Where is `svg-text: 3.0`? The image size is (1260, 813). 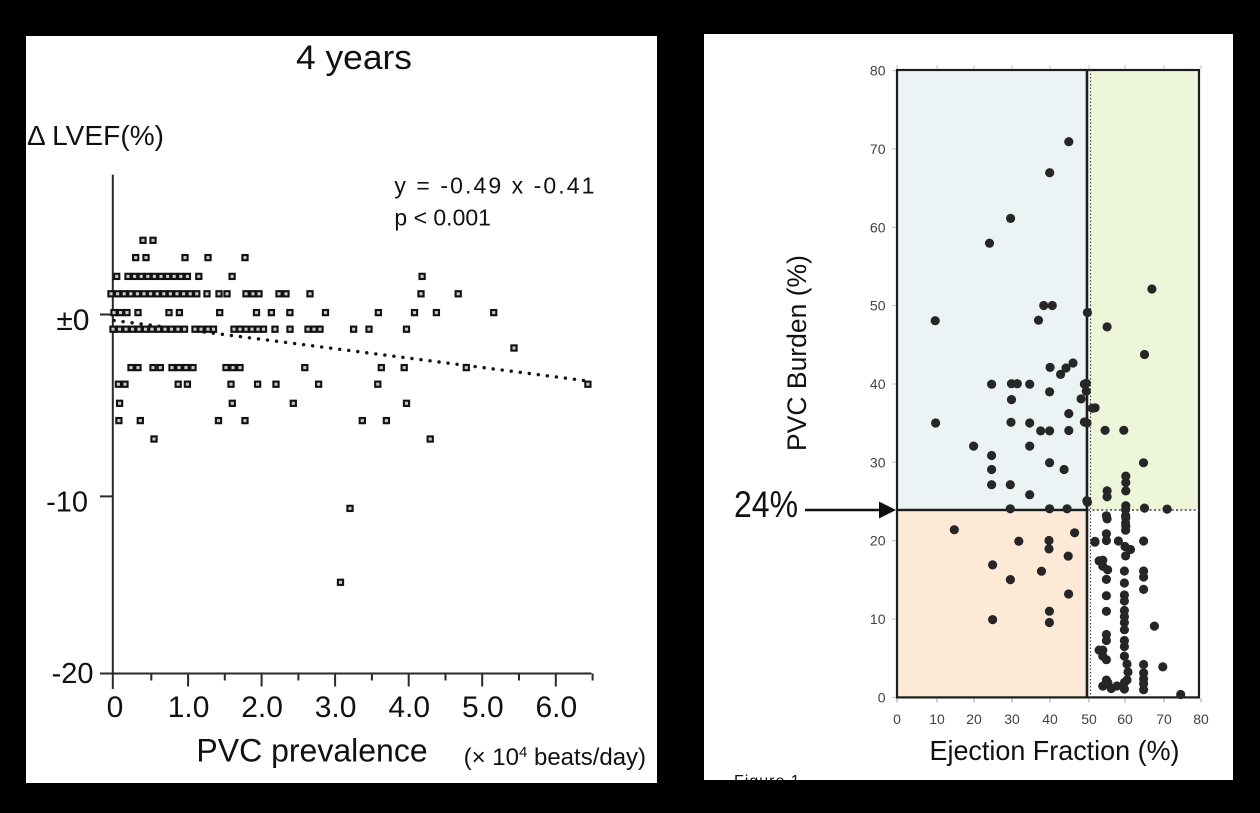 svg-text: 3.0 is located at coordinates (336, 707).